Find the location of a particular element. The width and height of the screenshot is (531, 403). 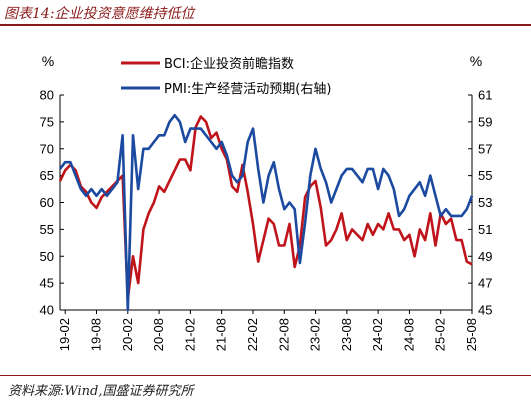

right-tick-label: 47 is located at coordinates (485, 283).